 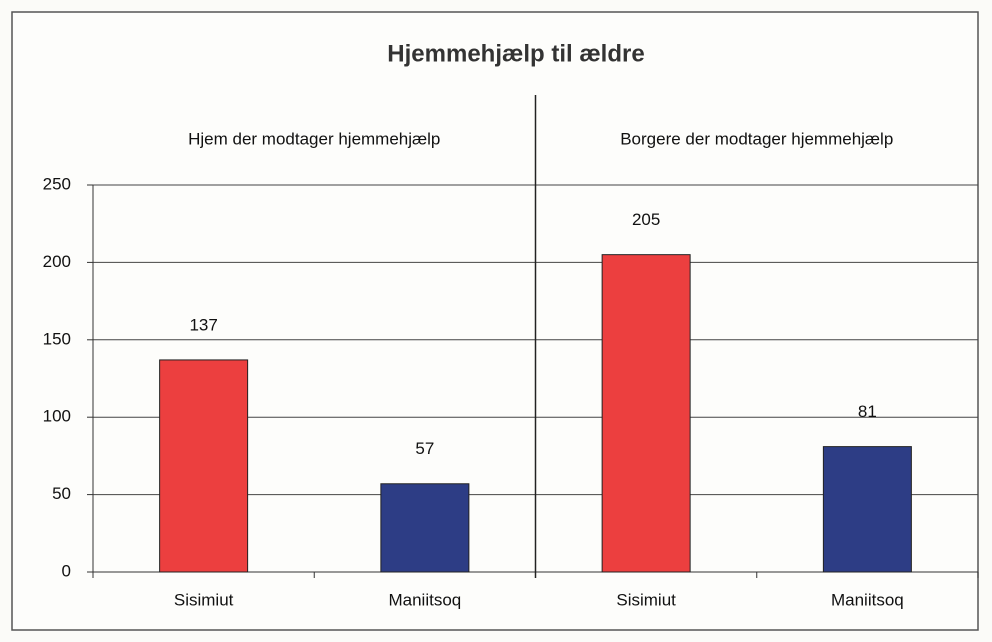 I want to click on y-tick-label: 150, so click(x=57, y=338).